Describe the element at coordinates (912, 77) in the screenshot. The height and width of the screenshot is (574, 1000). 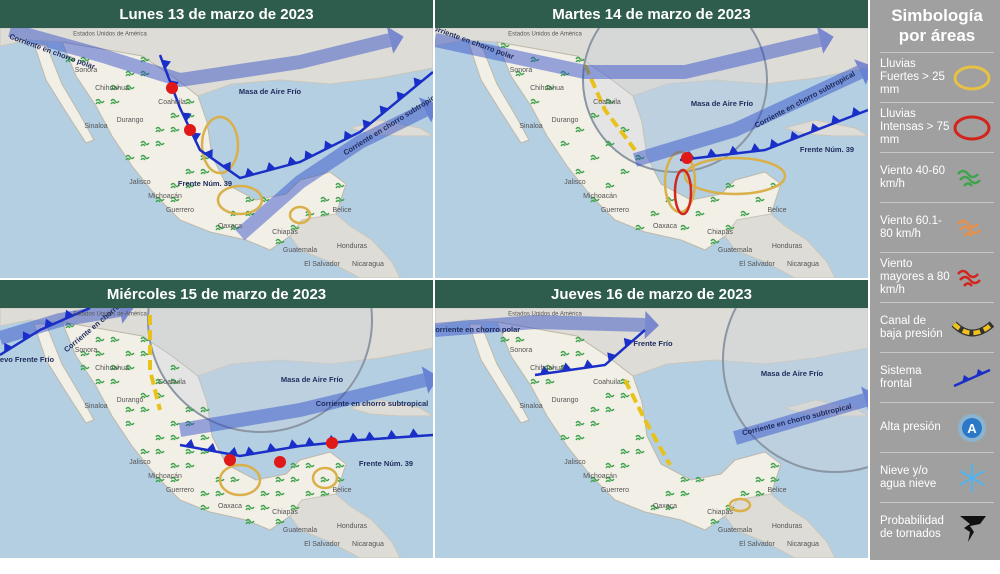
I see `legend-label: Lluvias Fuertes > 25 mm` at that location.